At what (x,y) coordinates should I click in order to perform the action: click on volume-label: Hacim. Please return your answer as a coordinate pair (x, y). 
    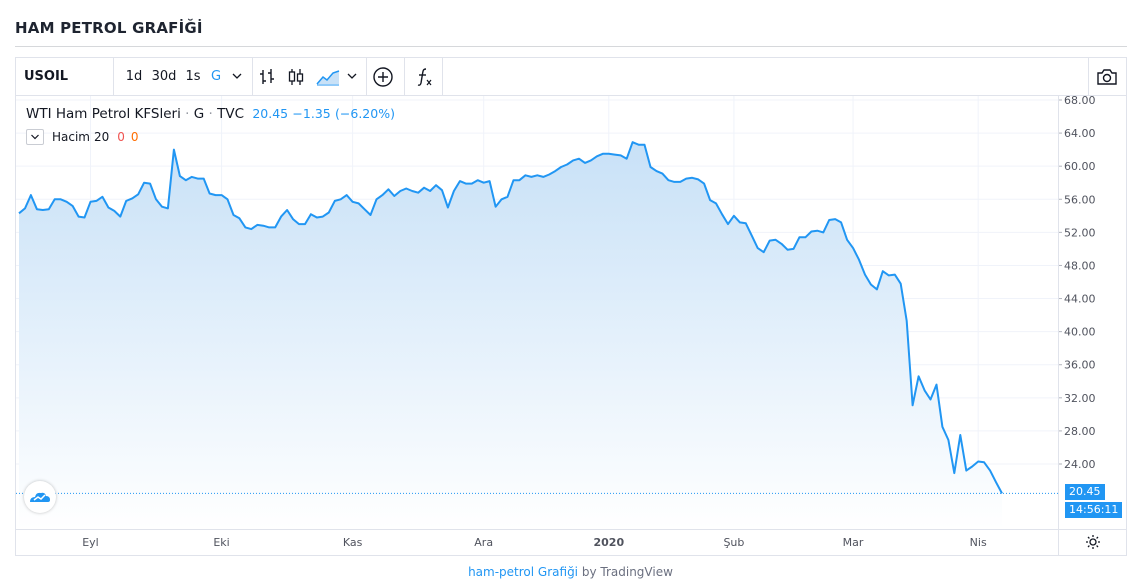
    Looking at the image, I should click on (71, 137).